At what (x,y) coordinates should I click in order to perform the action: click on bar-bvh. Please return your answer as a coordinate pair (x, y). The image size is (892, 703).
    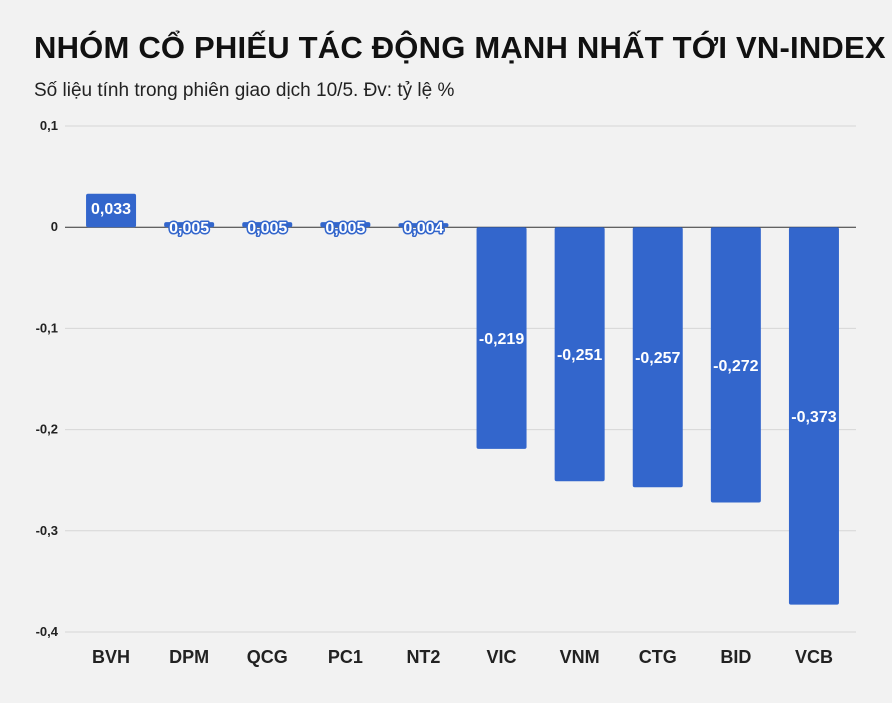
    Looking at the image, I should click on (111, 210).